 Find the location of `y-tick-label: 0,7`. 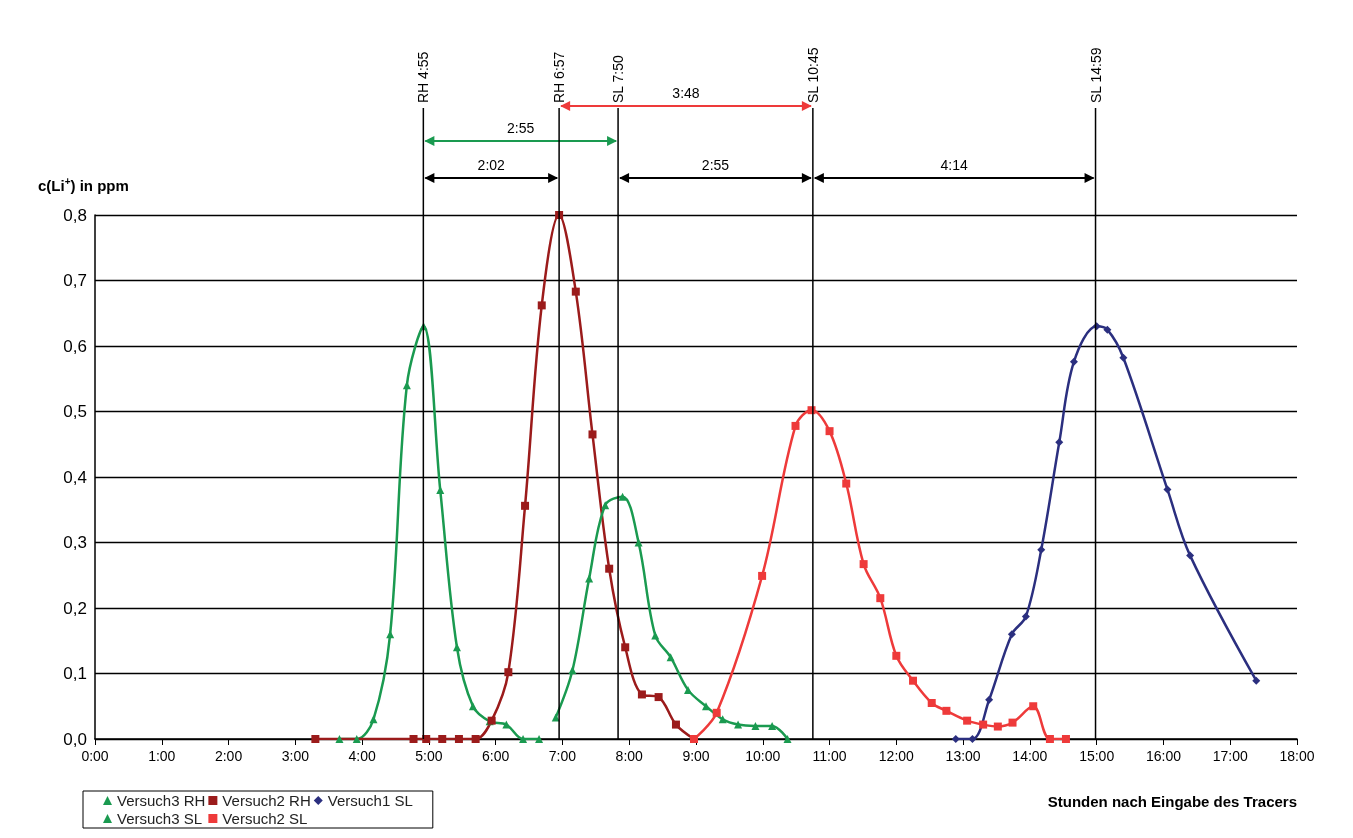

y-tick-label: 0,7 is located at coordinates (75, 280).